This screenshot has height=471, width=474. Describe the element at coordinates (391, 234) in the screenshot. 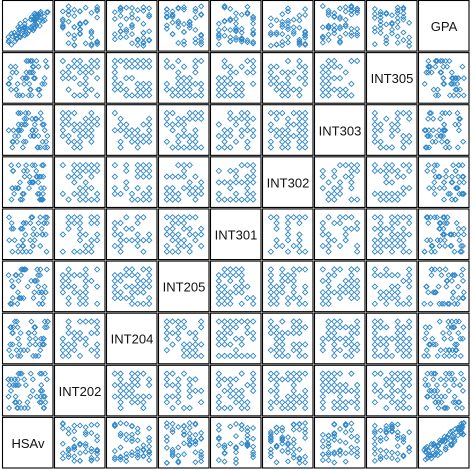

I see `panel-INT305-vs-INT301` at that location.